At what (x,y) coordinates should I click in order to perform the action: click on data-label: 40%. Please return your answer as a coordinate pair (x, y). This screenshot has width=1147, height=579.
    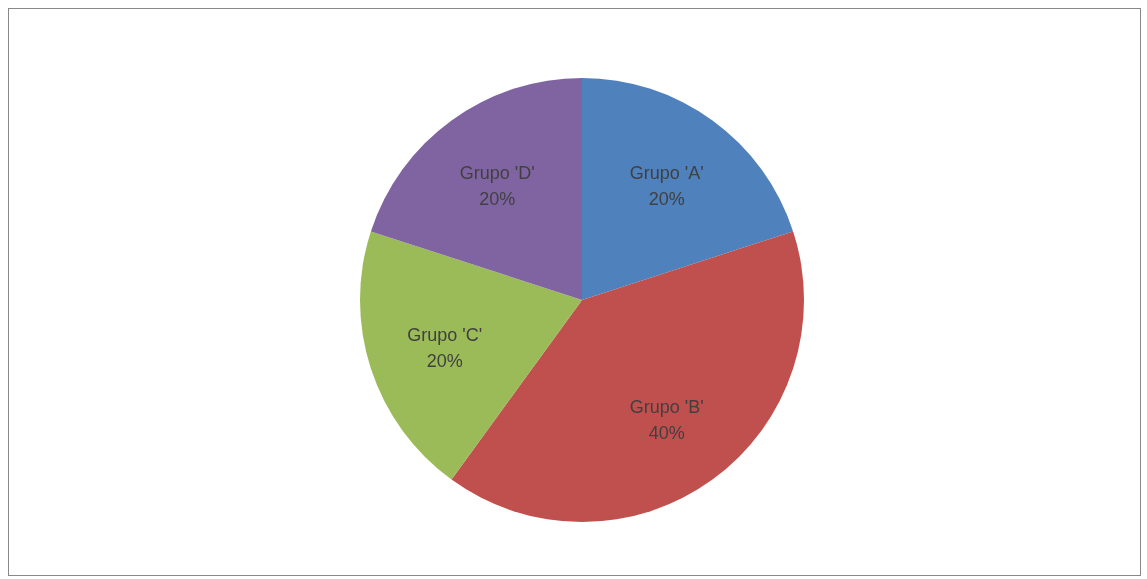
    Looking at the image, I should click on (666, 432).